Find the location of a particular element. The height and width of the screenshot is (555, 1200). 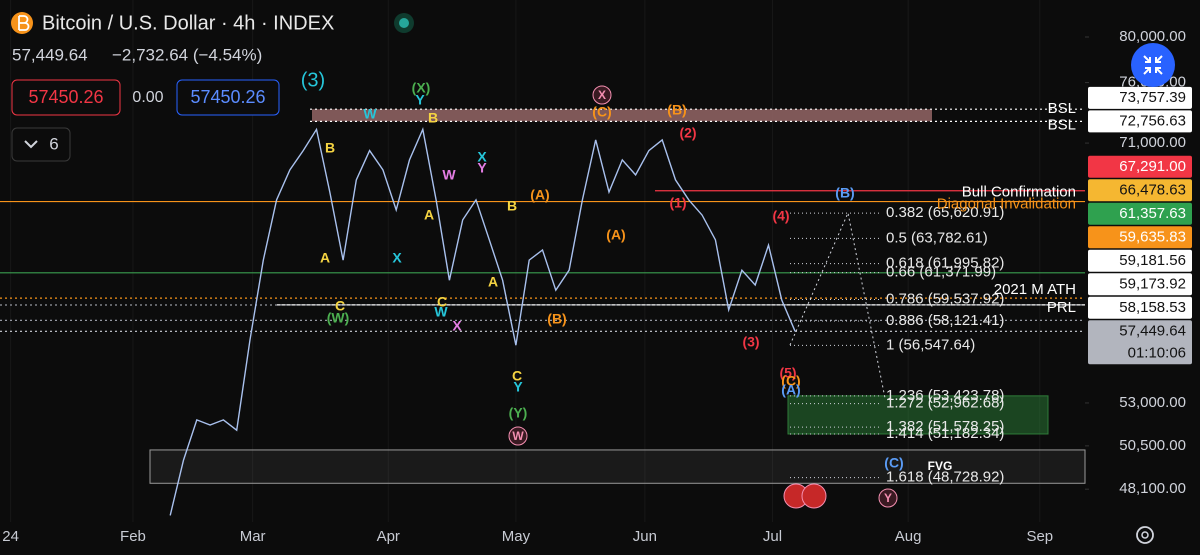

fib-label: 0.618 (61,995.82) is located at coordinates (945, 263).